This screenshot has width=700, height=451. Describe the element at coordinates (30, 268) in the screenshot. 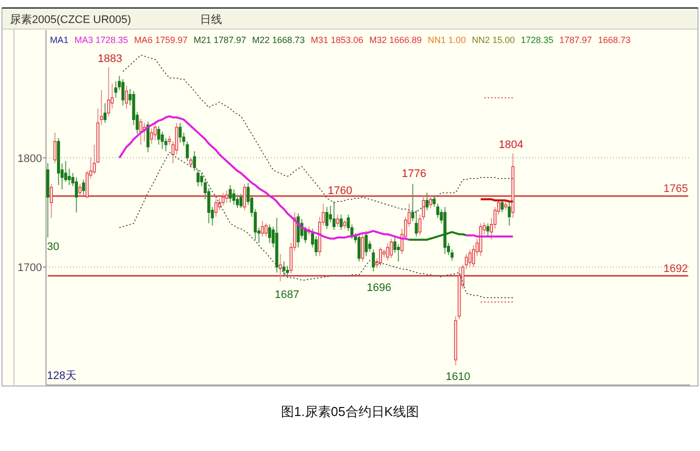

I see `y-tick-label: 1700` at that location.